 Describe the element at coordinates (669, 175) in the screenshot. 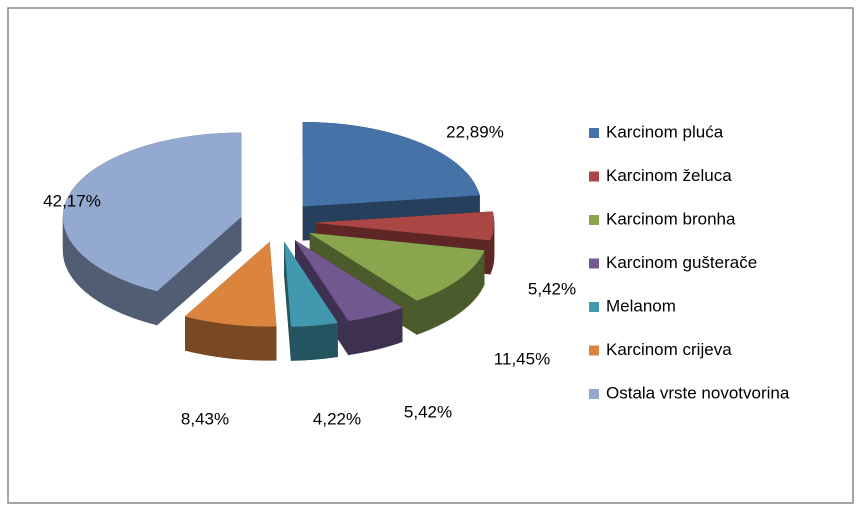

I see `legend-label: Karcinom želuca` at that location.